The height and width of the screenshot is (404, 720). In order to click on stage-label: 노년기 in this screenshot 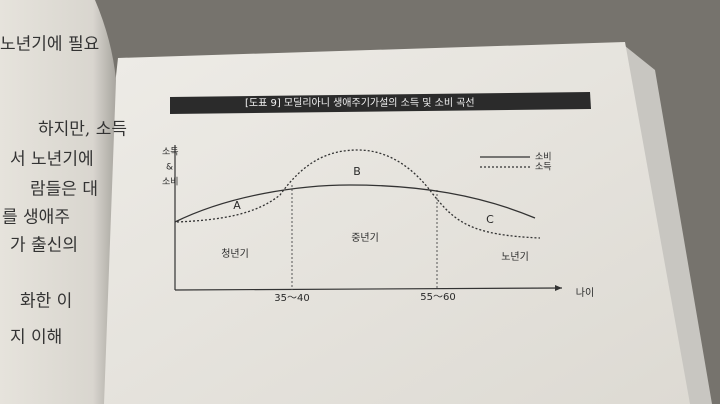, I will do `click(515, 257)`.